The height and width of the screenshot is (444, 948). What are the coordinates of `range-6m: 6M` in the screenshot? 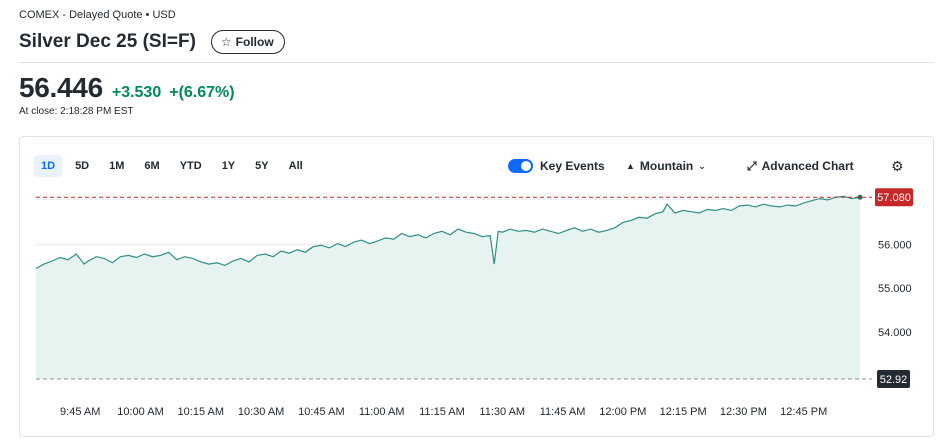 It's located at (152, 166).